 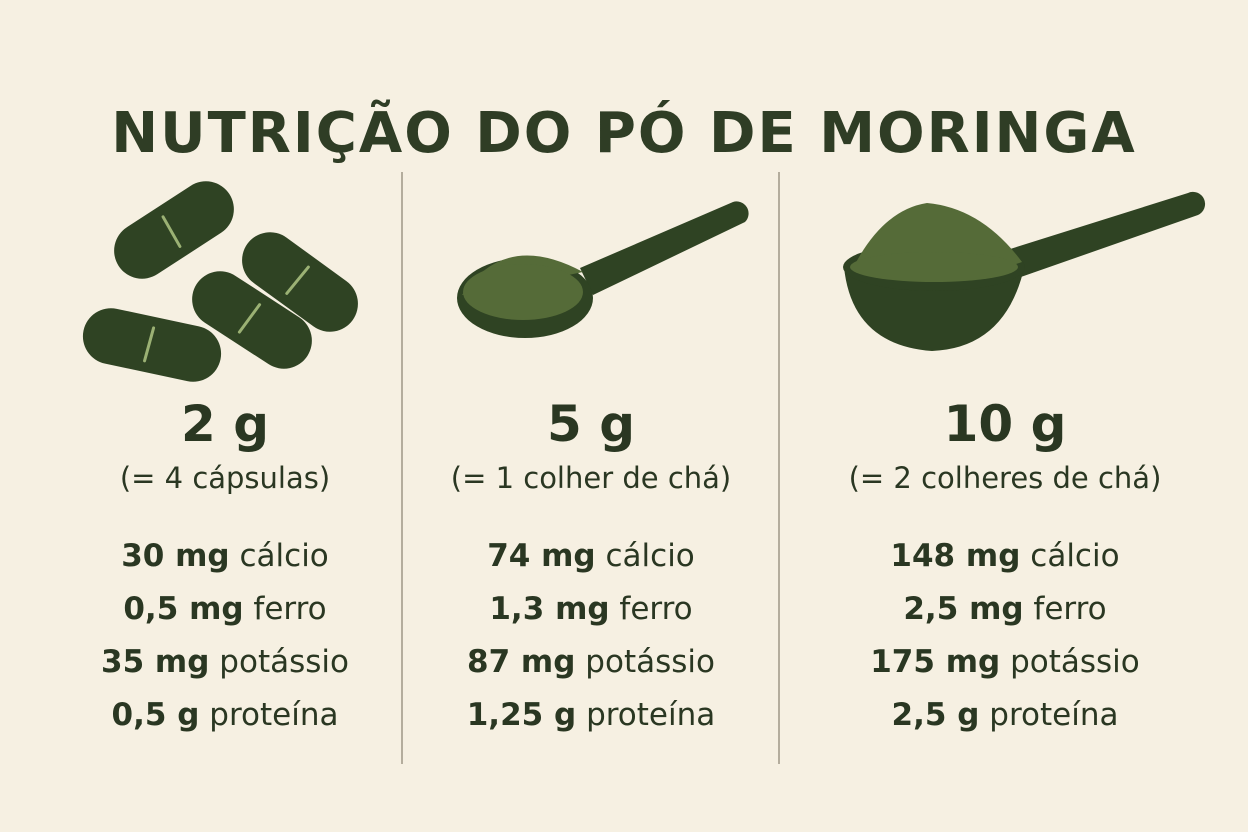 What do you see at coordinates (591, 478) in the screenshot?
I see `serving-equivalent: (= 1 colher de chá)` at bounding box center [591, 478].